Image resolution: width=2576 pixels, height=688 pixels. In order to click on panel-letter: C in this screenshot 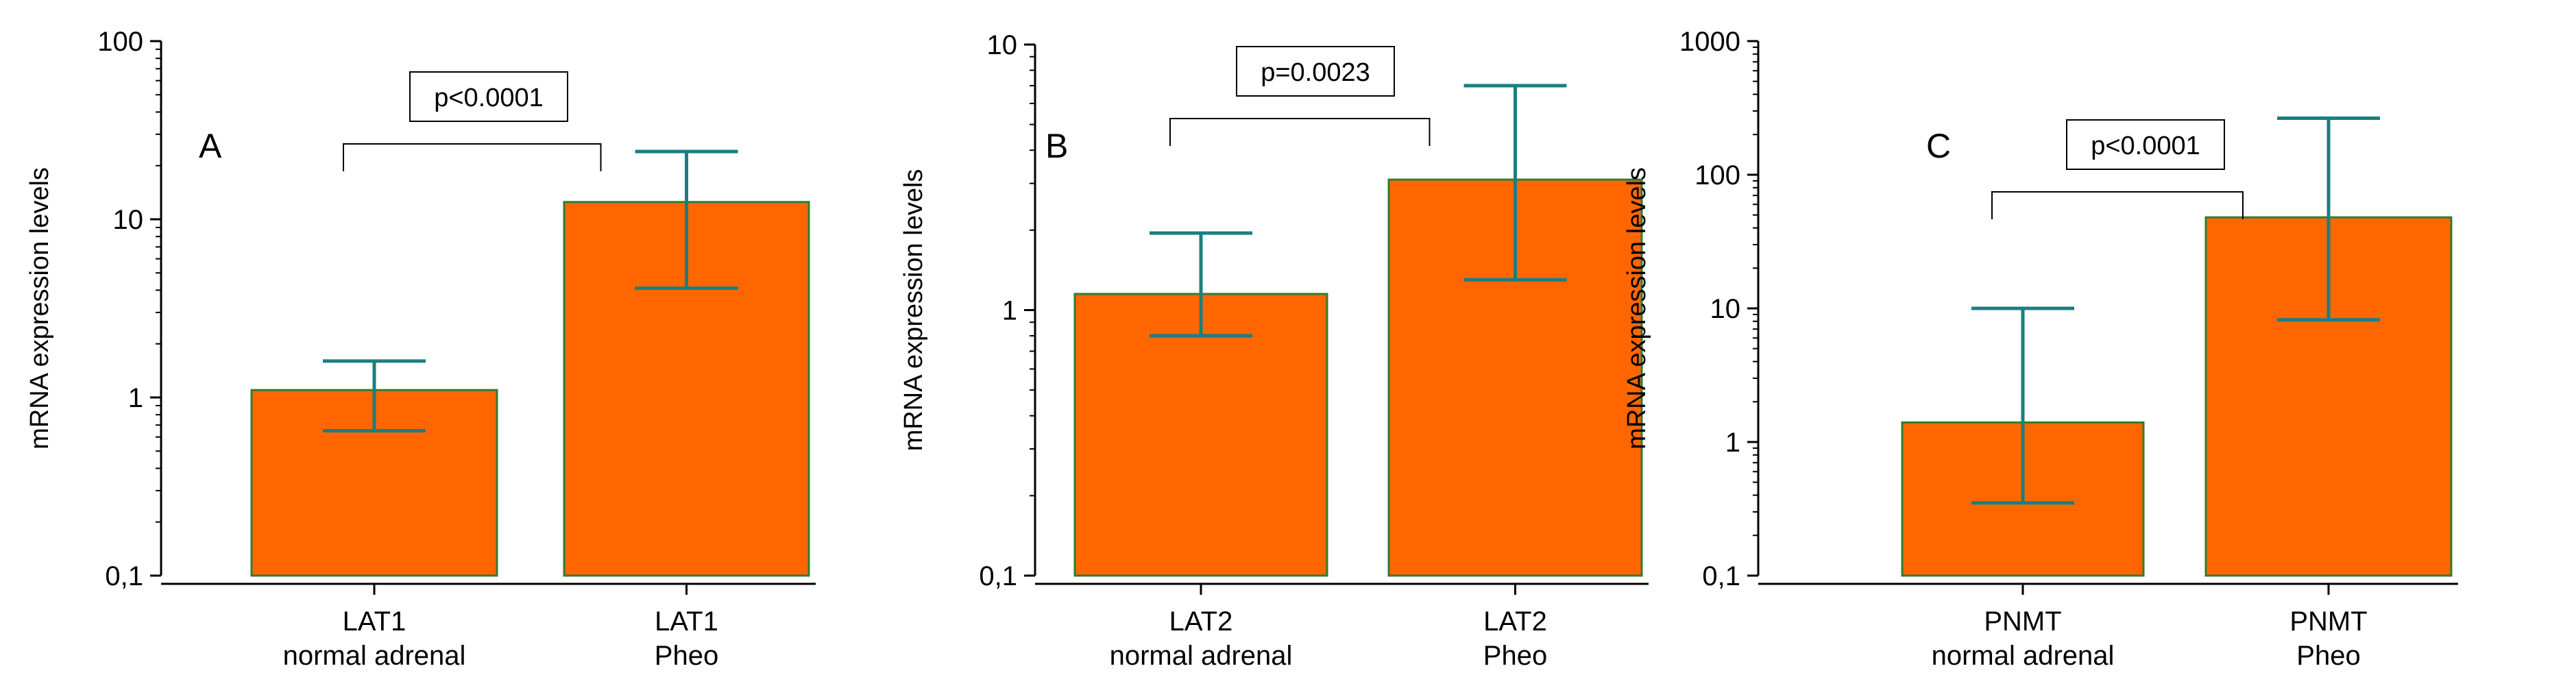, I will do `click(1938, 146)`.